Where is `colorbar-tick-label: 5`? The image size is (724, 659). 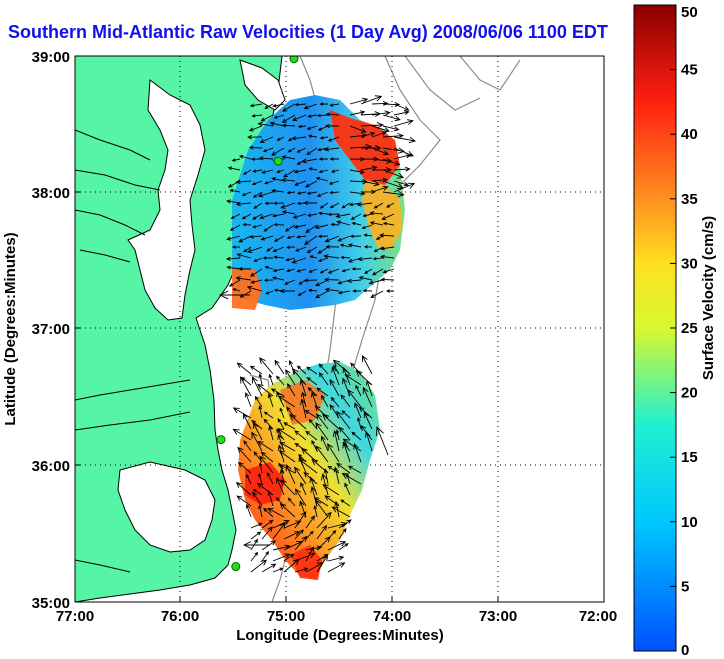
colorbar-tick-label: 5 is located at coordinates (685, 586).